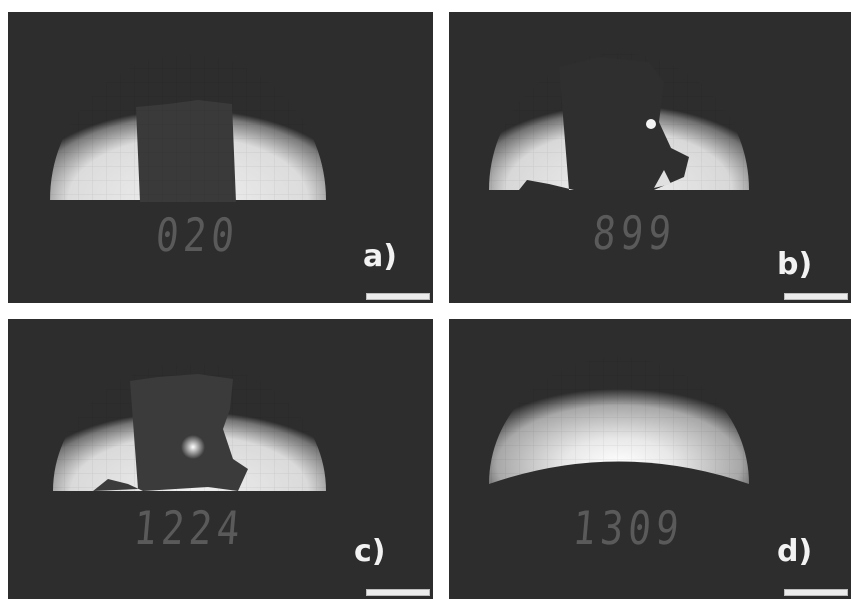 The width and height of the screenshot is (851, 599). What do you see at coordinates (619, 424) in the screenshot?
I see `panel-d-image` at bounding box center [619, 424].